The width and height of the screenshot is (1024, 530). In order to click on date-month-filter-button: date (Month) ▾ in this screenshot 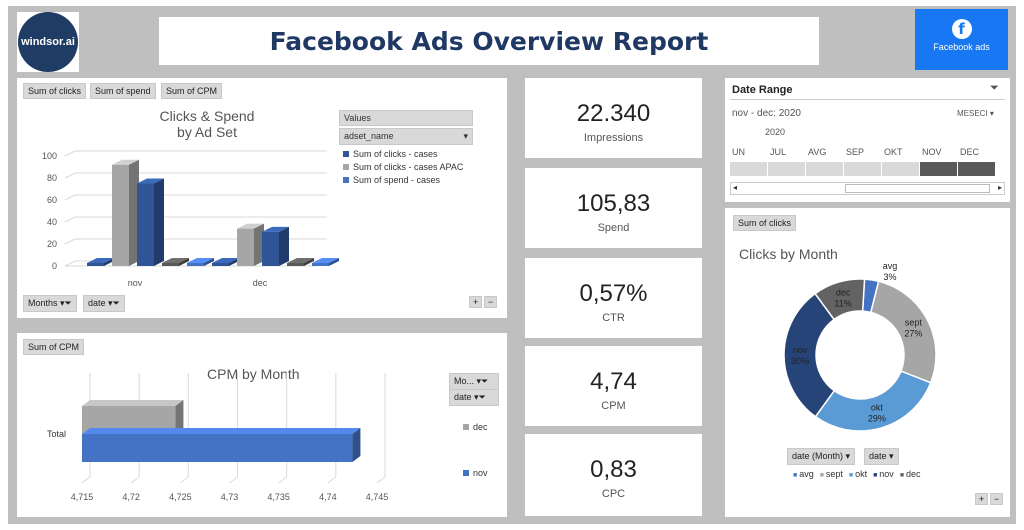, I will do `click(821, 456)`.